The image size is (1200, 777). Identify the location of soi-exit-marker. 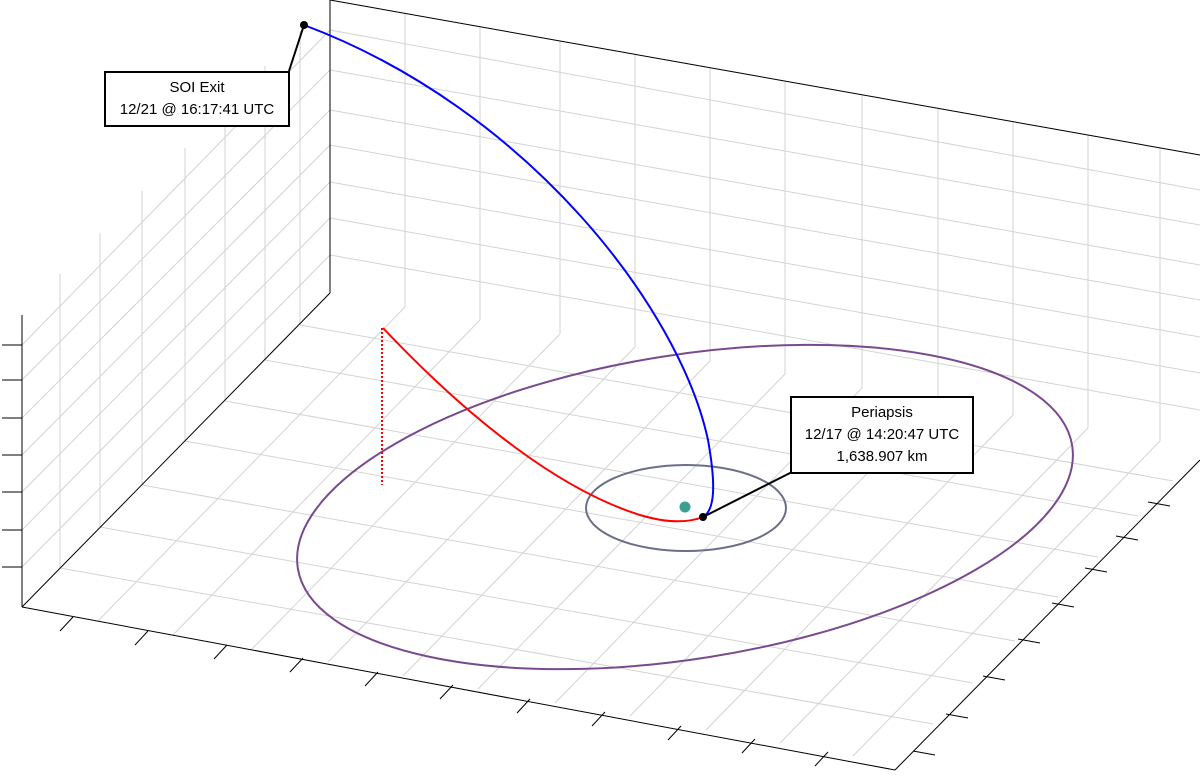
(304, 25).